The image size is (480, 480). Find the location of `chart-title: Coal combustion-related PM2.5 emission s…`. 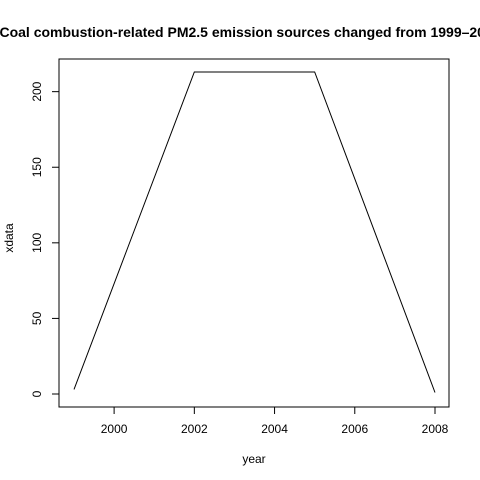

chart-title: Coal combustion-related PM2.5 emission s… is located at coordinates (240, 32).